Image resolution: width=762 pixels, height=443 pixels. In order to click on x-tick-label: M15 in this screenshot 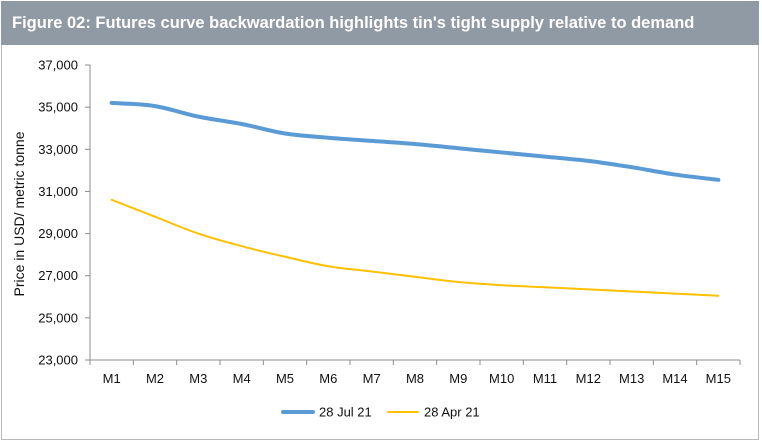, I will do `click(718, 378)`.